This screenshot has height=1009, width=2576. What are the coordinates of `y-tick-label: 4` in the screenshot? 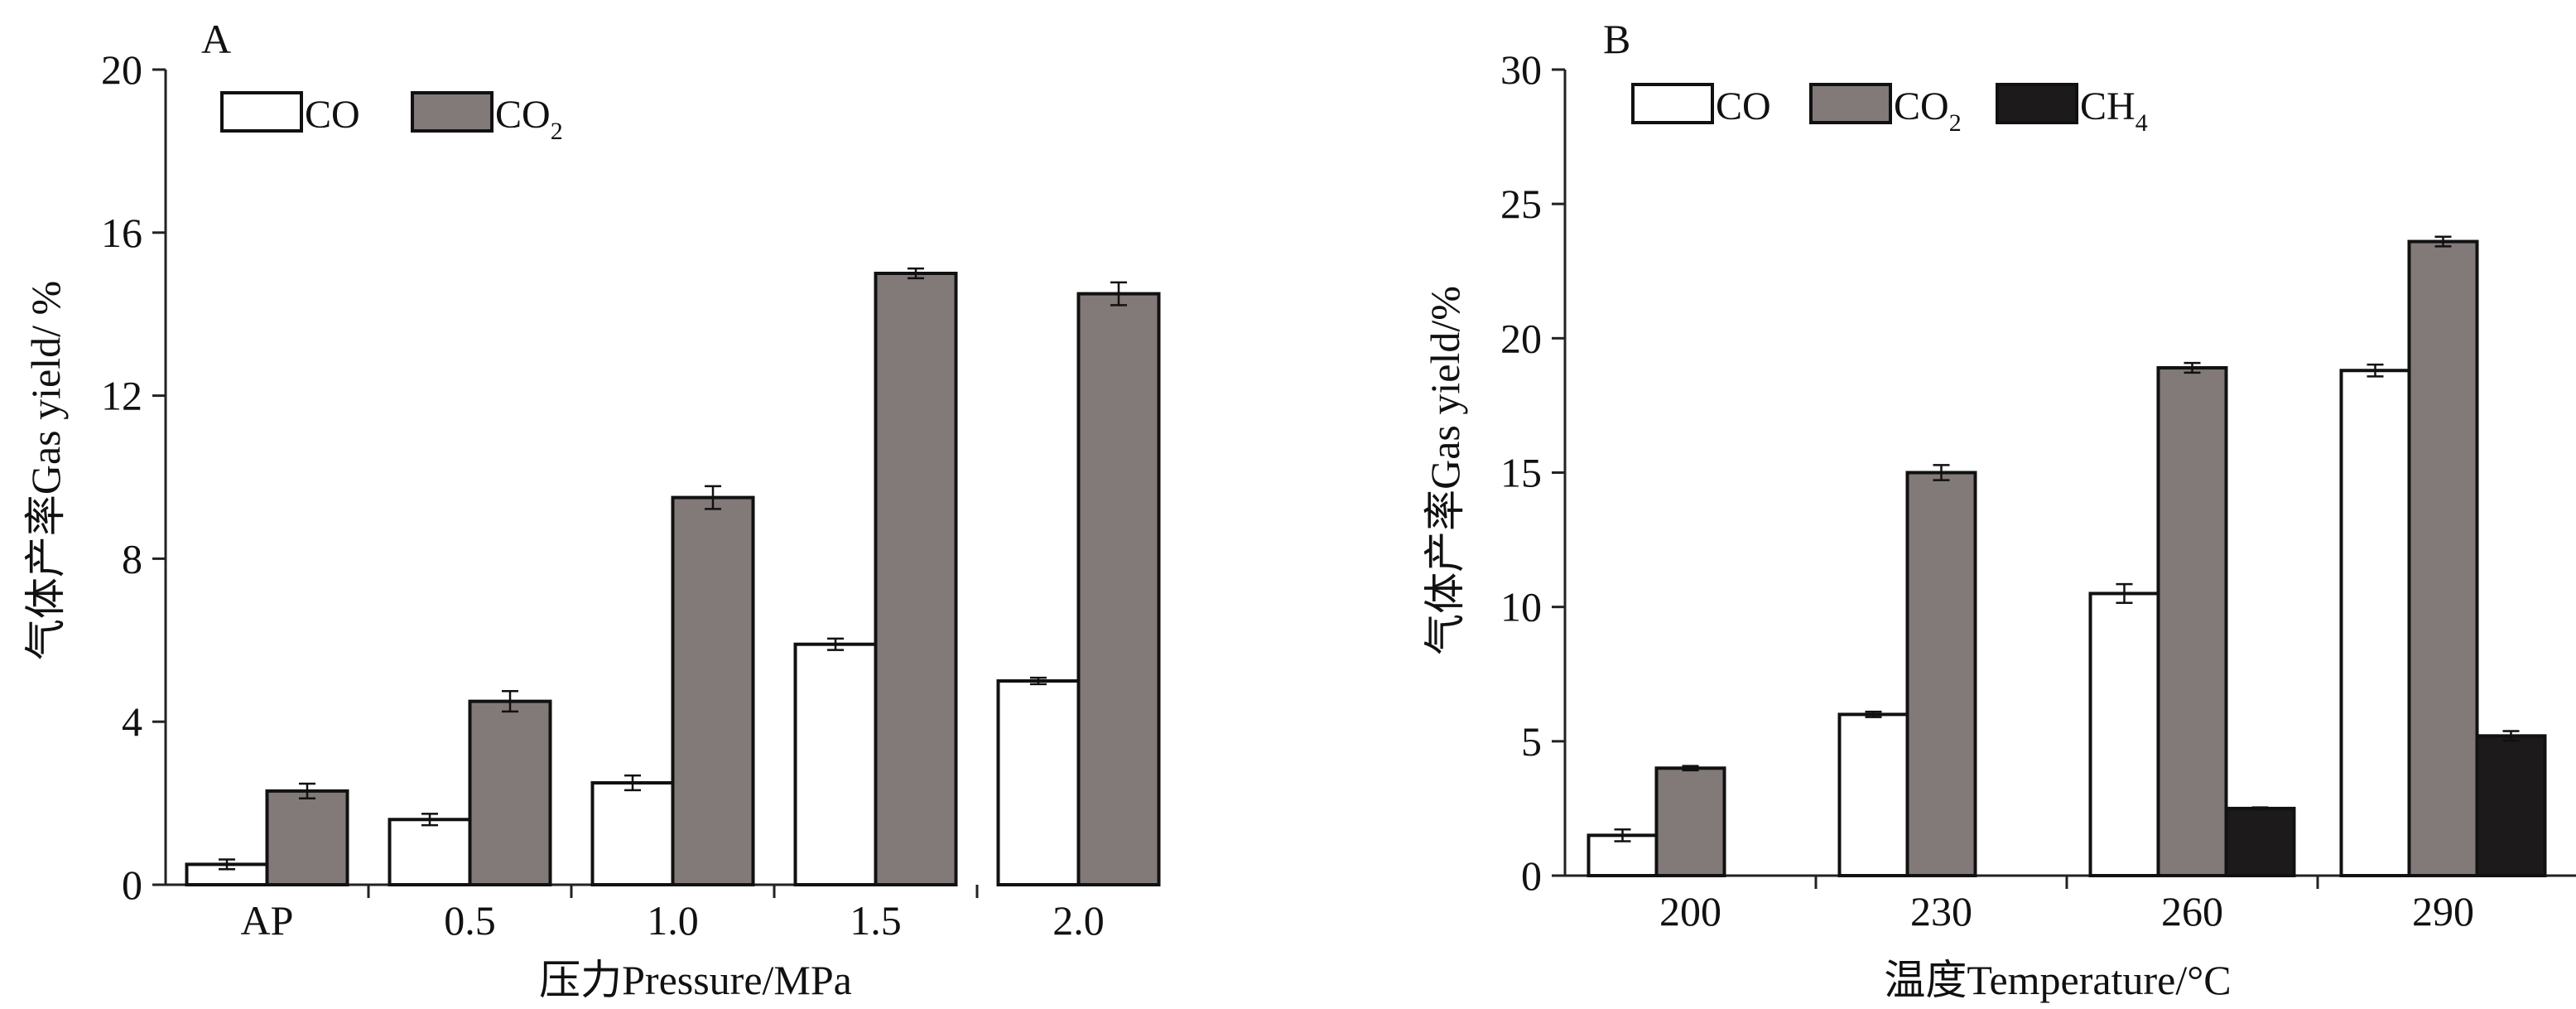 It's located at (132, 721).